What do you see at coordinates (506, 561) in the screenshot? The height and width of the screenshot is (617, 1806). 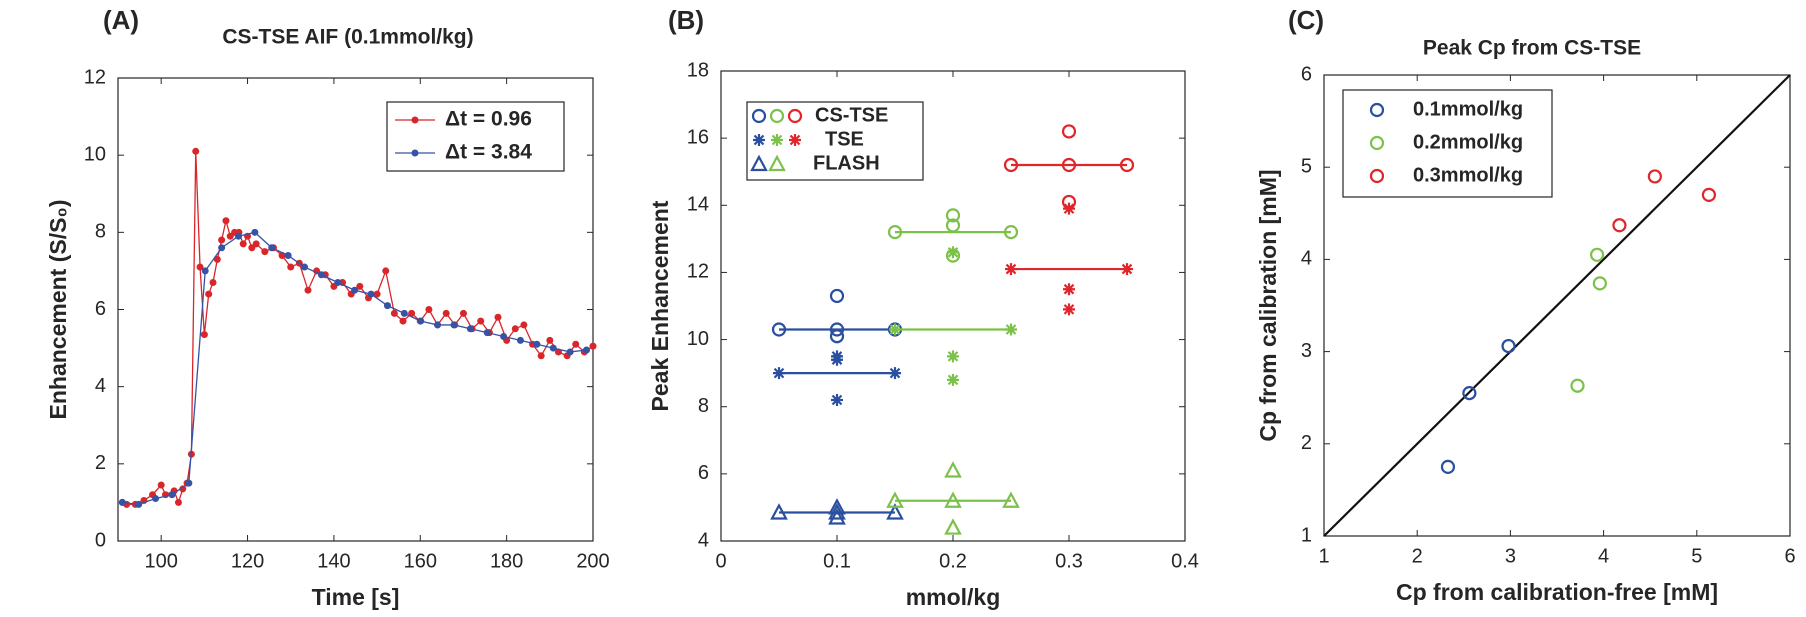 I see `x-tick-label: 180` at bounding box center [506, 561].